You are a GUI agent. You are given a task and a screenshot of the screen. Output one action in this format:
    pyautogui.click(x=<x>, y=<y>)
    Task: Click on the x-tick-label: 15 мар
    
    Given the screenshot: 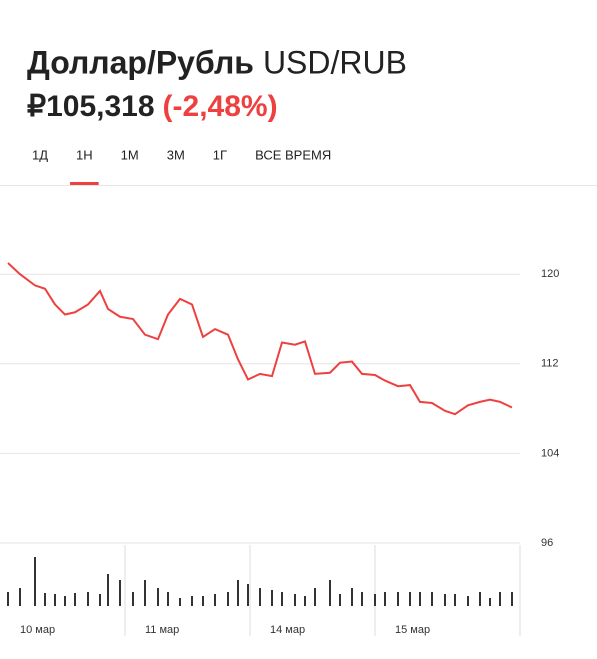 What is the action you would take?
    pyautogui.click(x=412, y=630)
    